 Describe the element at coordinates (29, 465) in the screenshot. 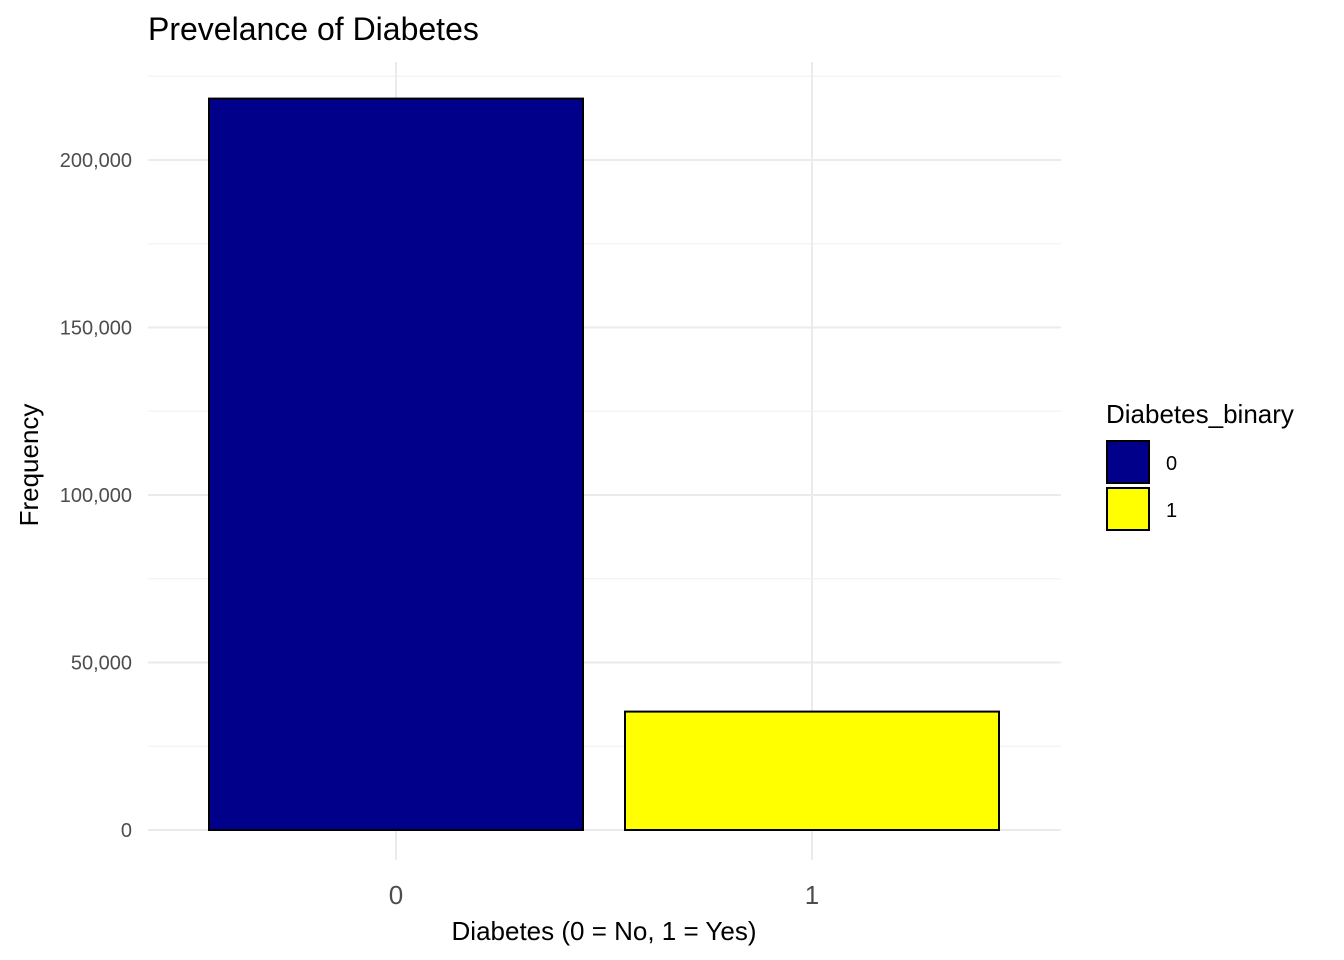

I see `y-axis-title: Frequency` at that location.